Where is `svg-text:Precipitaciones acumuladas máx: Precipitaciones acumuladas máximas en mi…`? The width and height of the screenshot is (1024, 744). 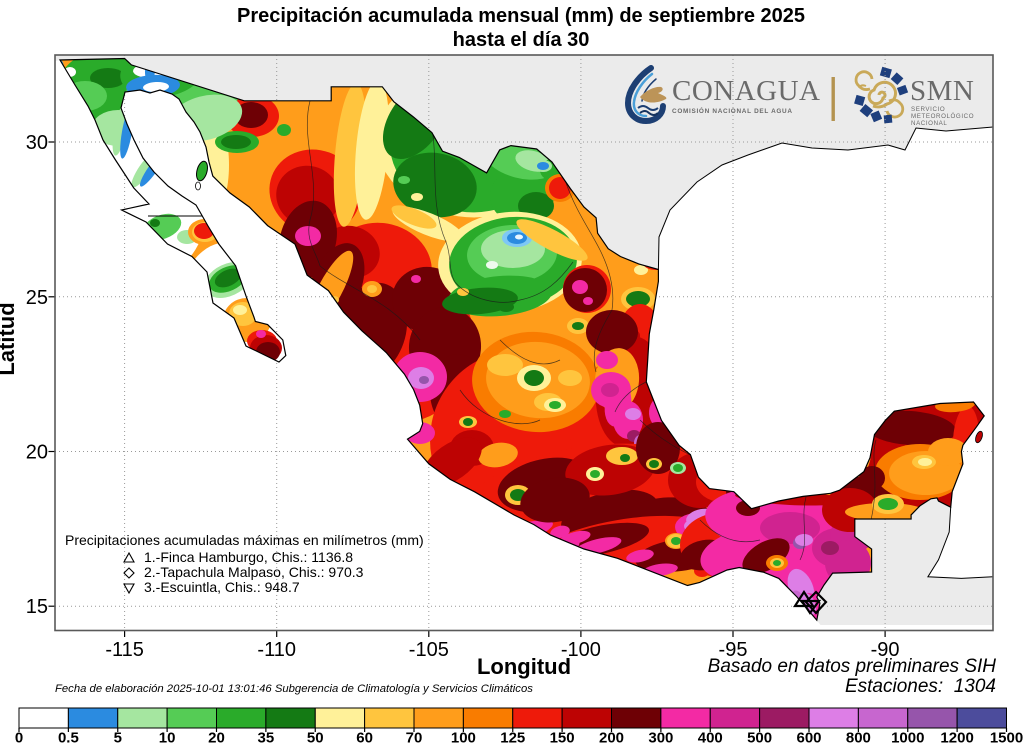 svg-text:Precipitaciones acumuladas máx: Precipitaciones acumuladas máximas en mi… is located at coordinates (244, 540).